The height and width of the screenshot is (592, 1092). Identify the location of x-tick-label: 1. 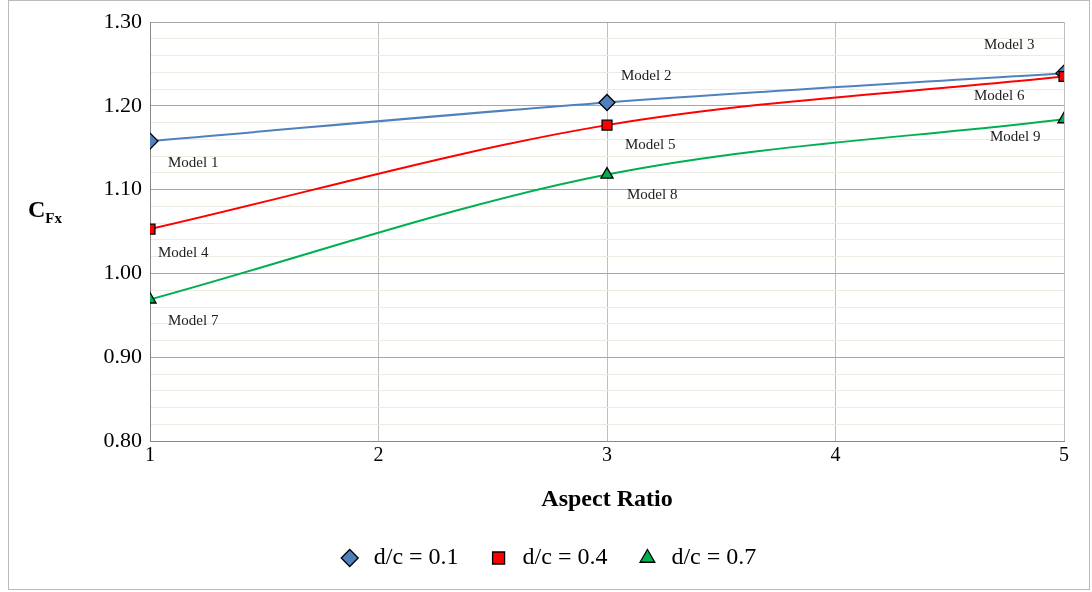
(150, 454).